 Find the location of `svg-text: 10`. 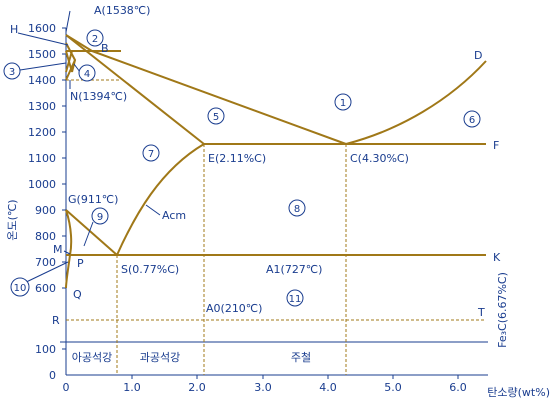

svg-text: 10 is located at coordinates (20, 288).